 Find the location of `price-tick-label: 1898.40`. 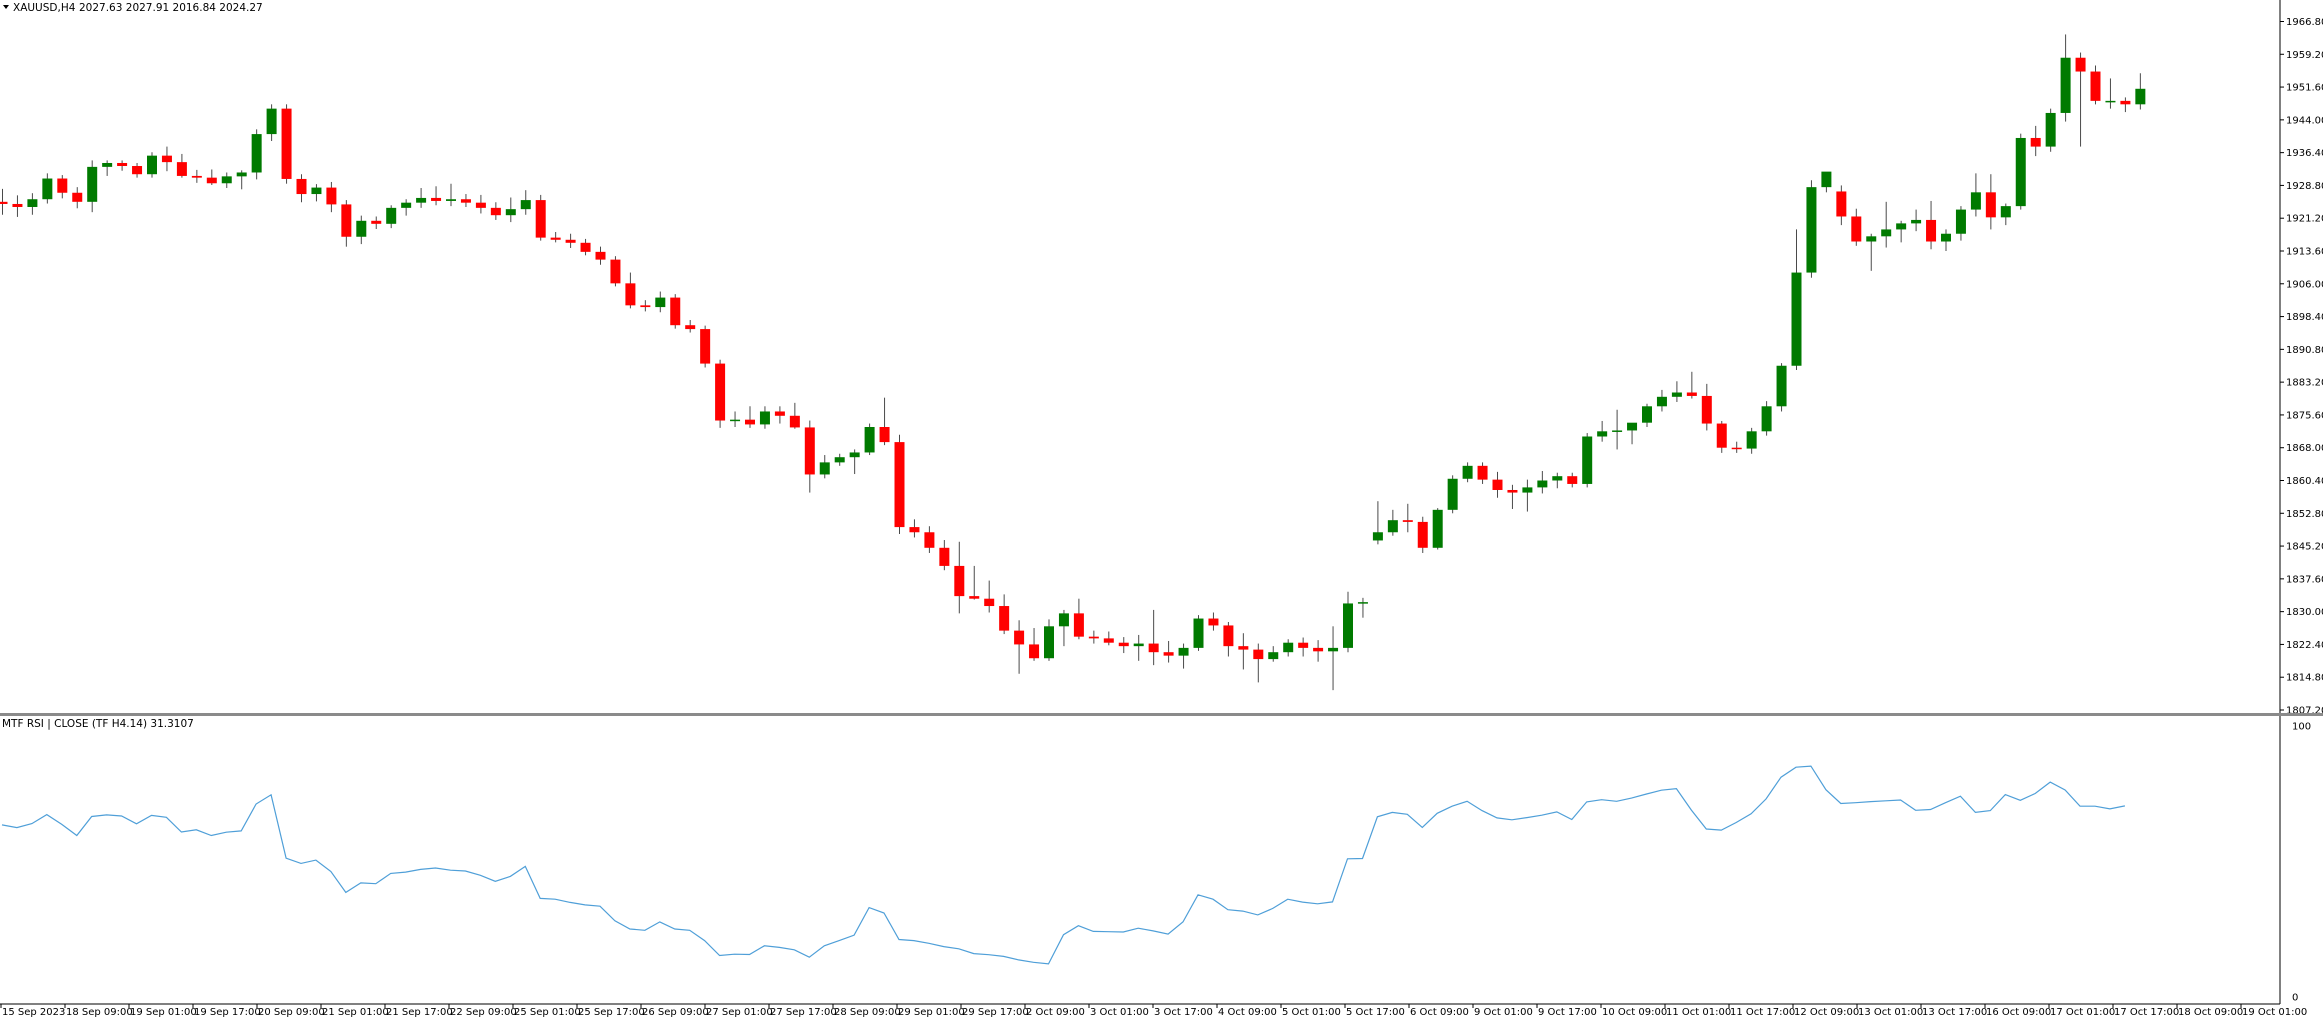

price-tick-label: 1898.40 is located at coordinates (2304, 317).